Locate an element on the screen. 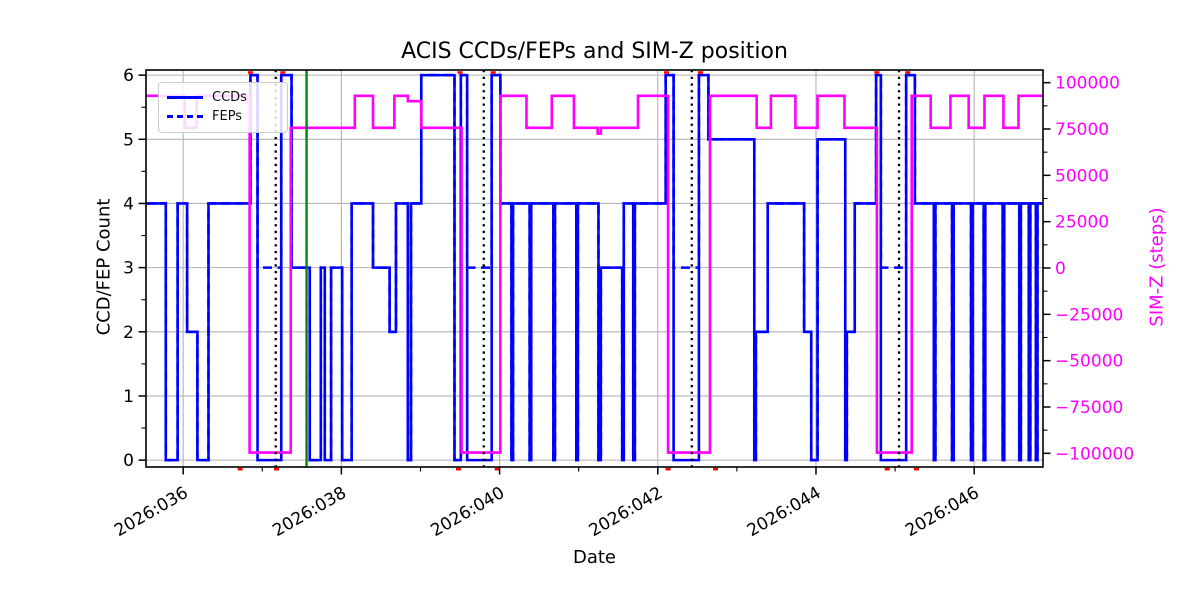 Image resolution: width=1200 pixels, height=600 pixels. y-right-tick-label: 0 is located at coordinates (1060, 269).